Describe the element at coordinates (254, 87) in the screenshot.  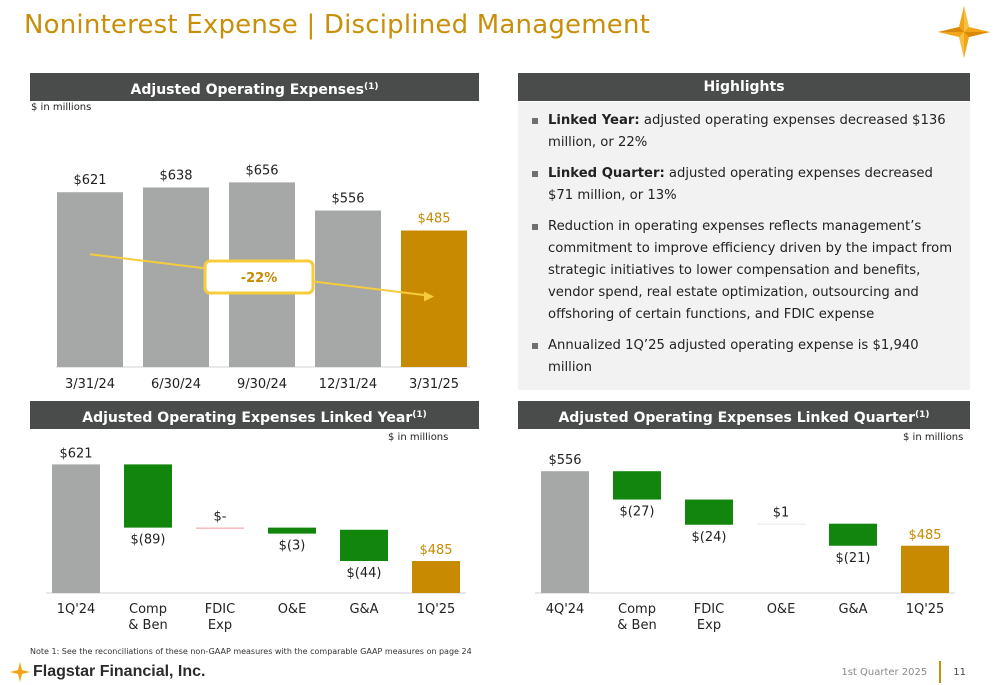
I see `adjusted-operating-expenses-header: Adjusted Operating Expenses(1)` at that location.